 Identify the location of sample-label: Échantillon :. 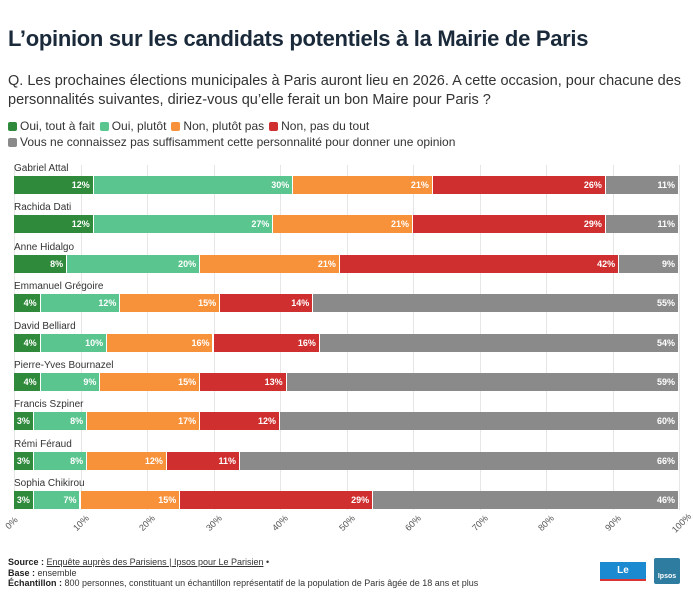
(35, 583).